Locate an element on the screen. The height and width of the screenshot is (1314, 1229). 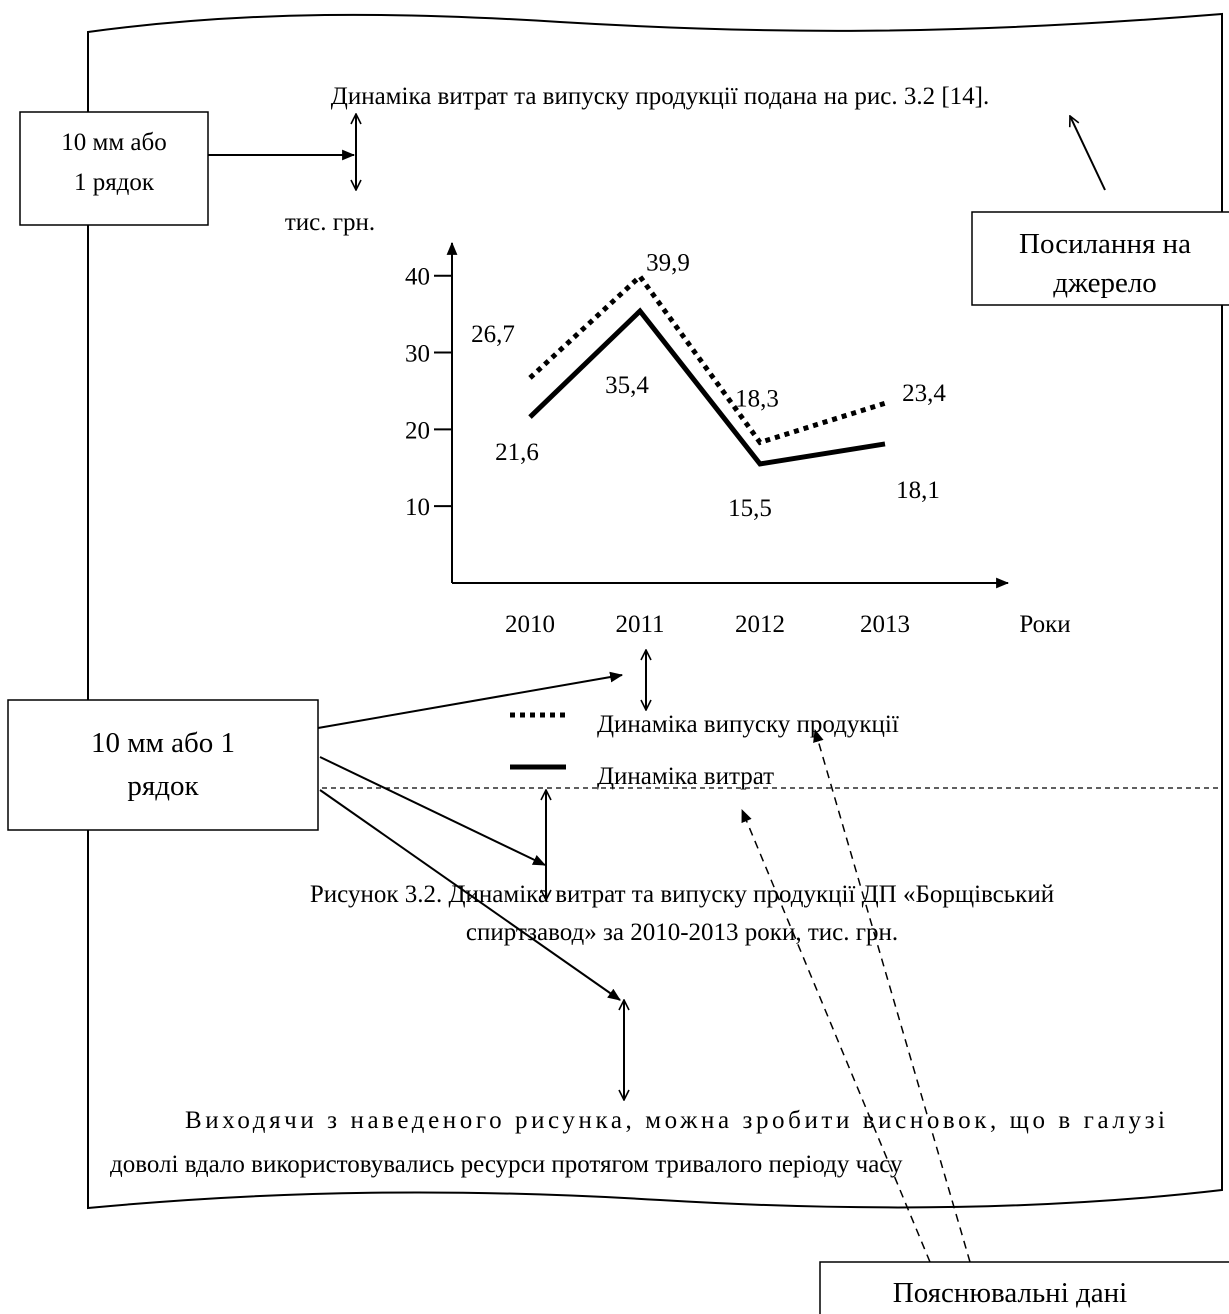
callout-text: 1 рядок is located at coordinates (114, 182).